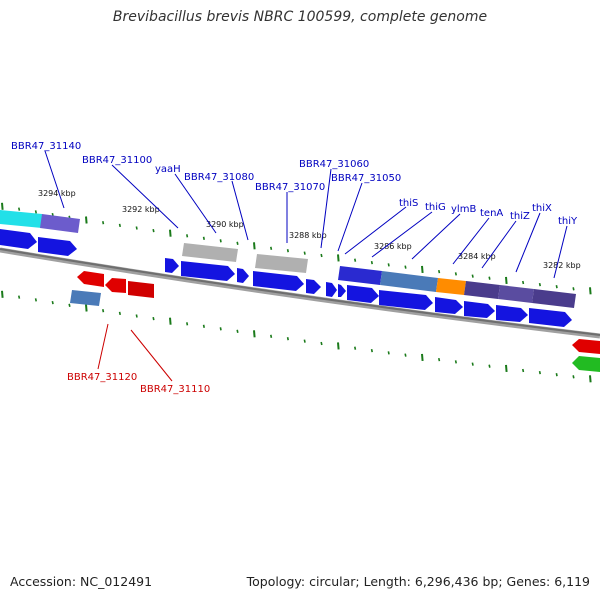 The height and width of the screenshot is (600, 600). Describe the element at coordinates (542, 208) in the screenshot. I see `gene-label: thiX` at that location.